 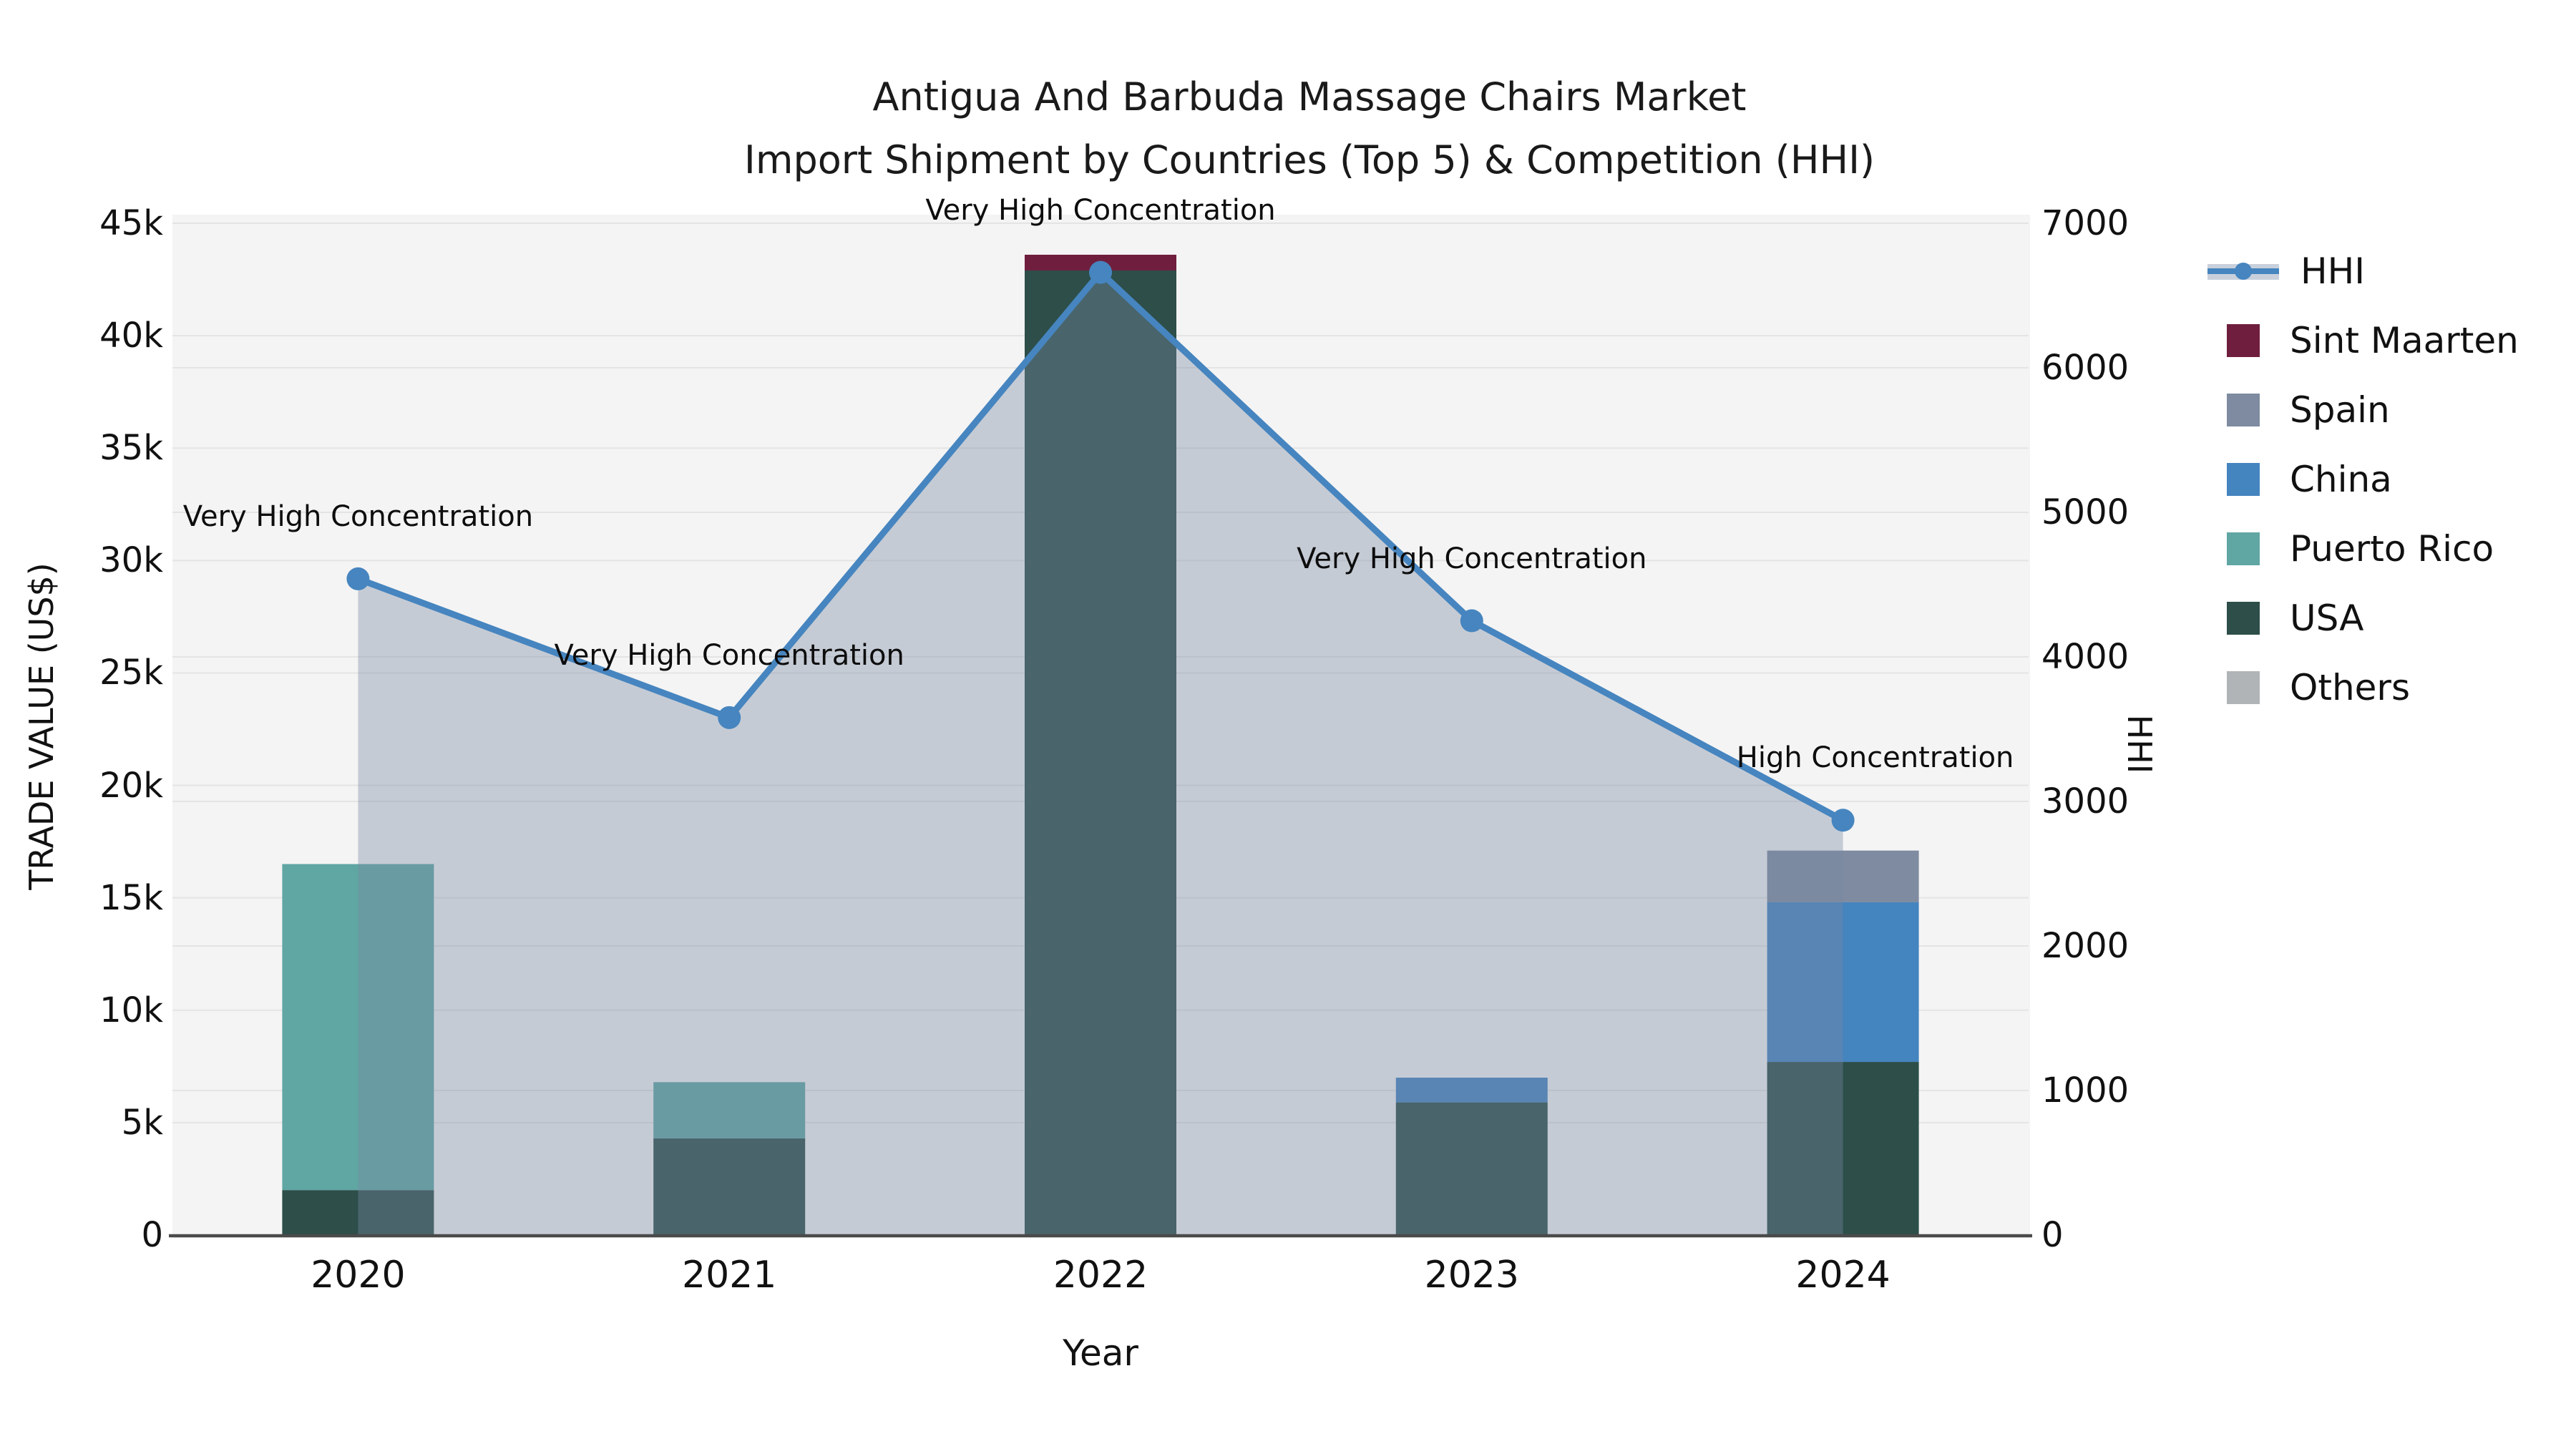 What do you see at coordinates (358, 1212) in the screenshot?
I see `bar-segment-usa-2020` at bounding box center [358, 1212].